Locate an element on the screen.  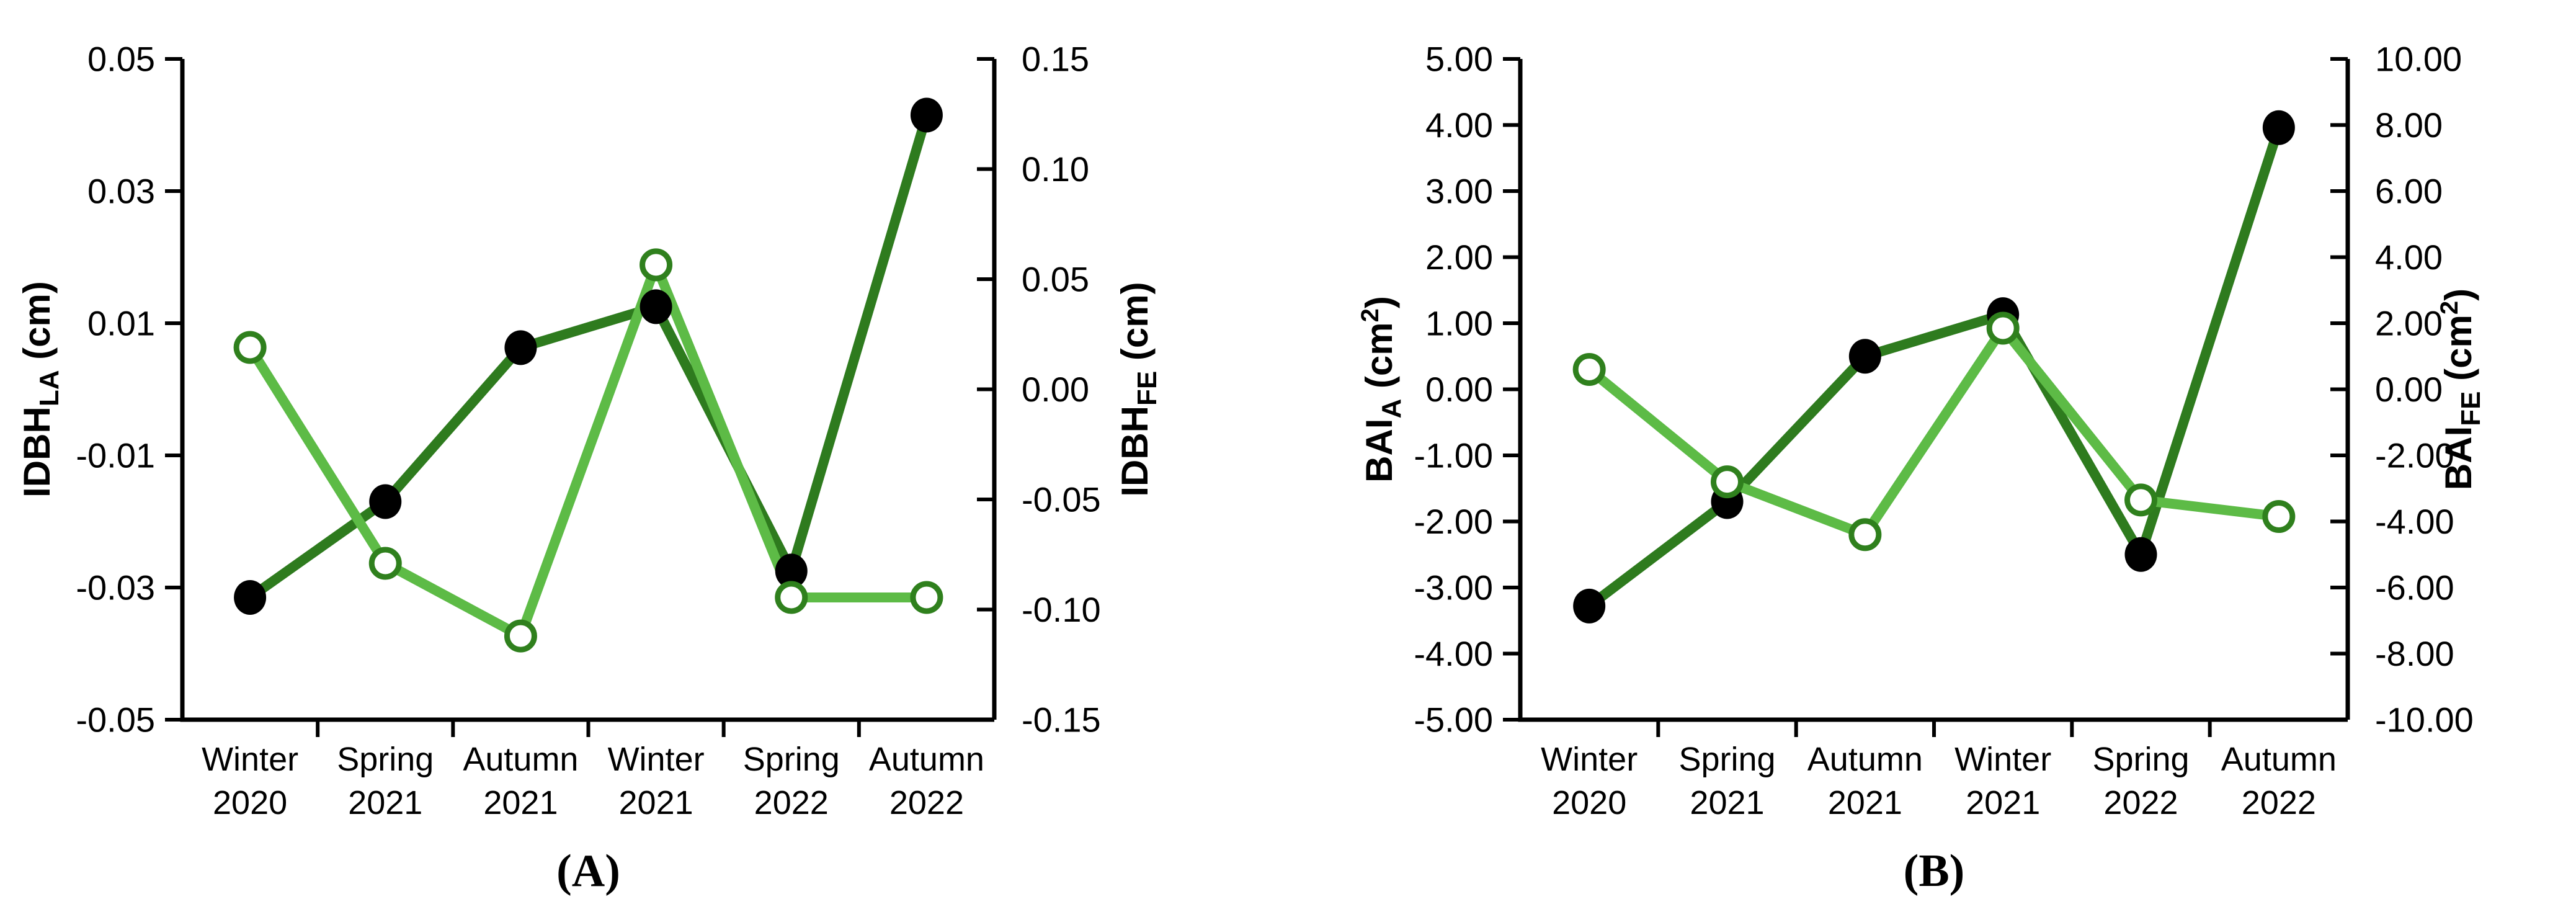
right-axis-tick-label: 10.00 is located at coordinates (2418, 60).